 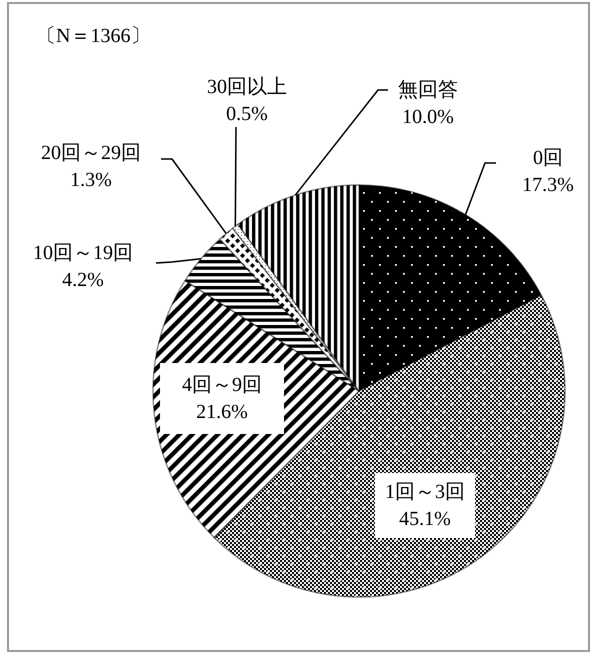 What do you see at coordinates (548, 185) in the screenshot?
I see `data-label: 17.3%` at bounding box center [548, 185].